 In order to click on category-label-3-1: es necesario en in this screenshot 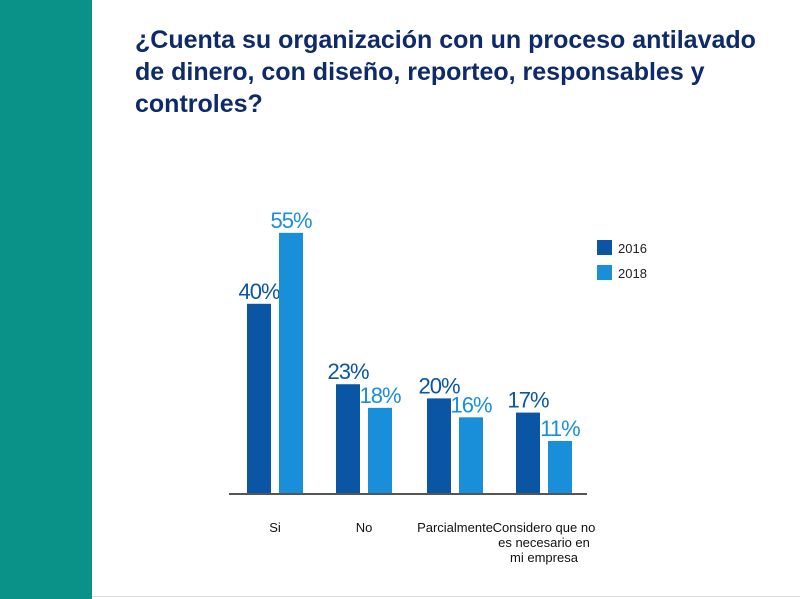, I will do `click(544, 542)`.